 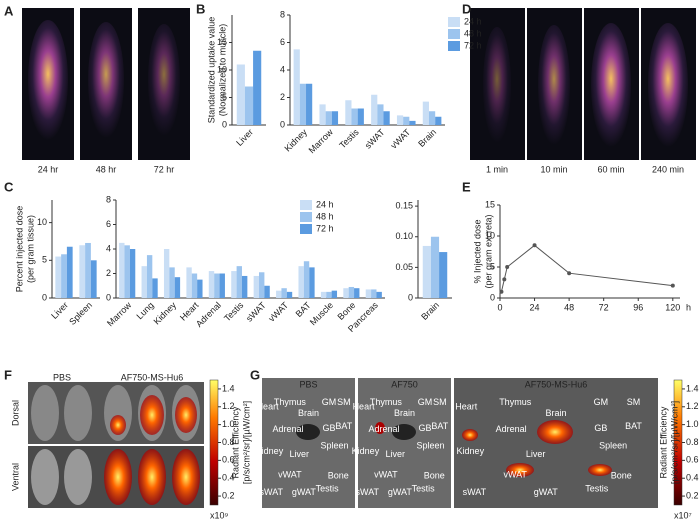 What do you see at coordinates (282, 97) in the screenshot?
I see `y-tick-label: 2` at bounding box center [282, 97].